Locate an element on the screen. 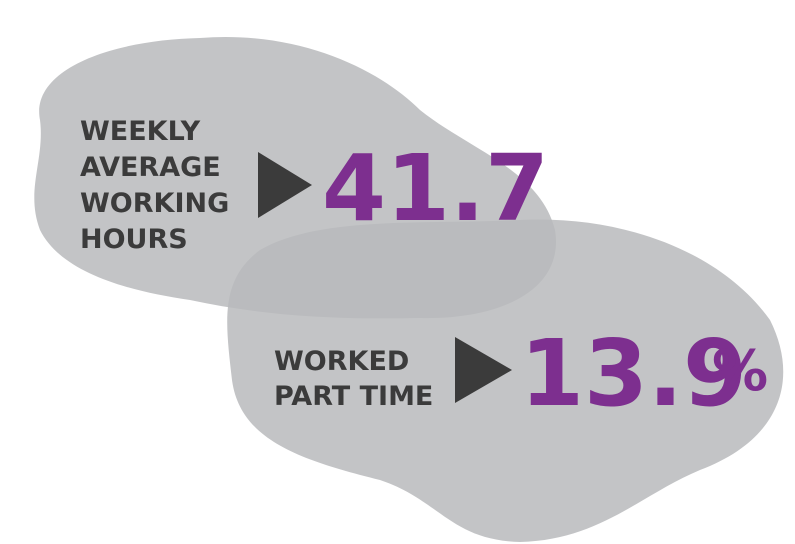 The image size is (795, 544). stat-label: HOURS is located at coordinates (134, 239).